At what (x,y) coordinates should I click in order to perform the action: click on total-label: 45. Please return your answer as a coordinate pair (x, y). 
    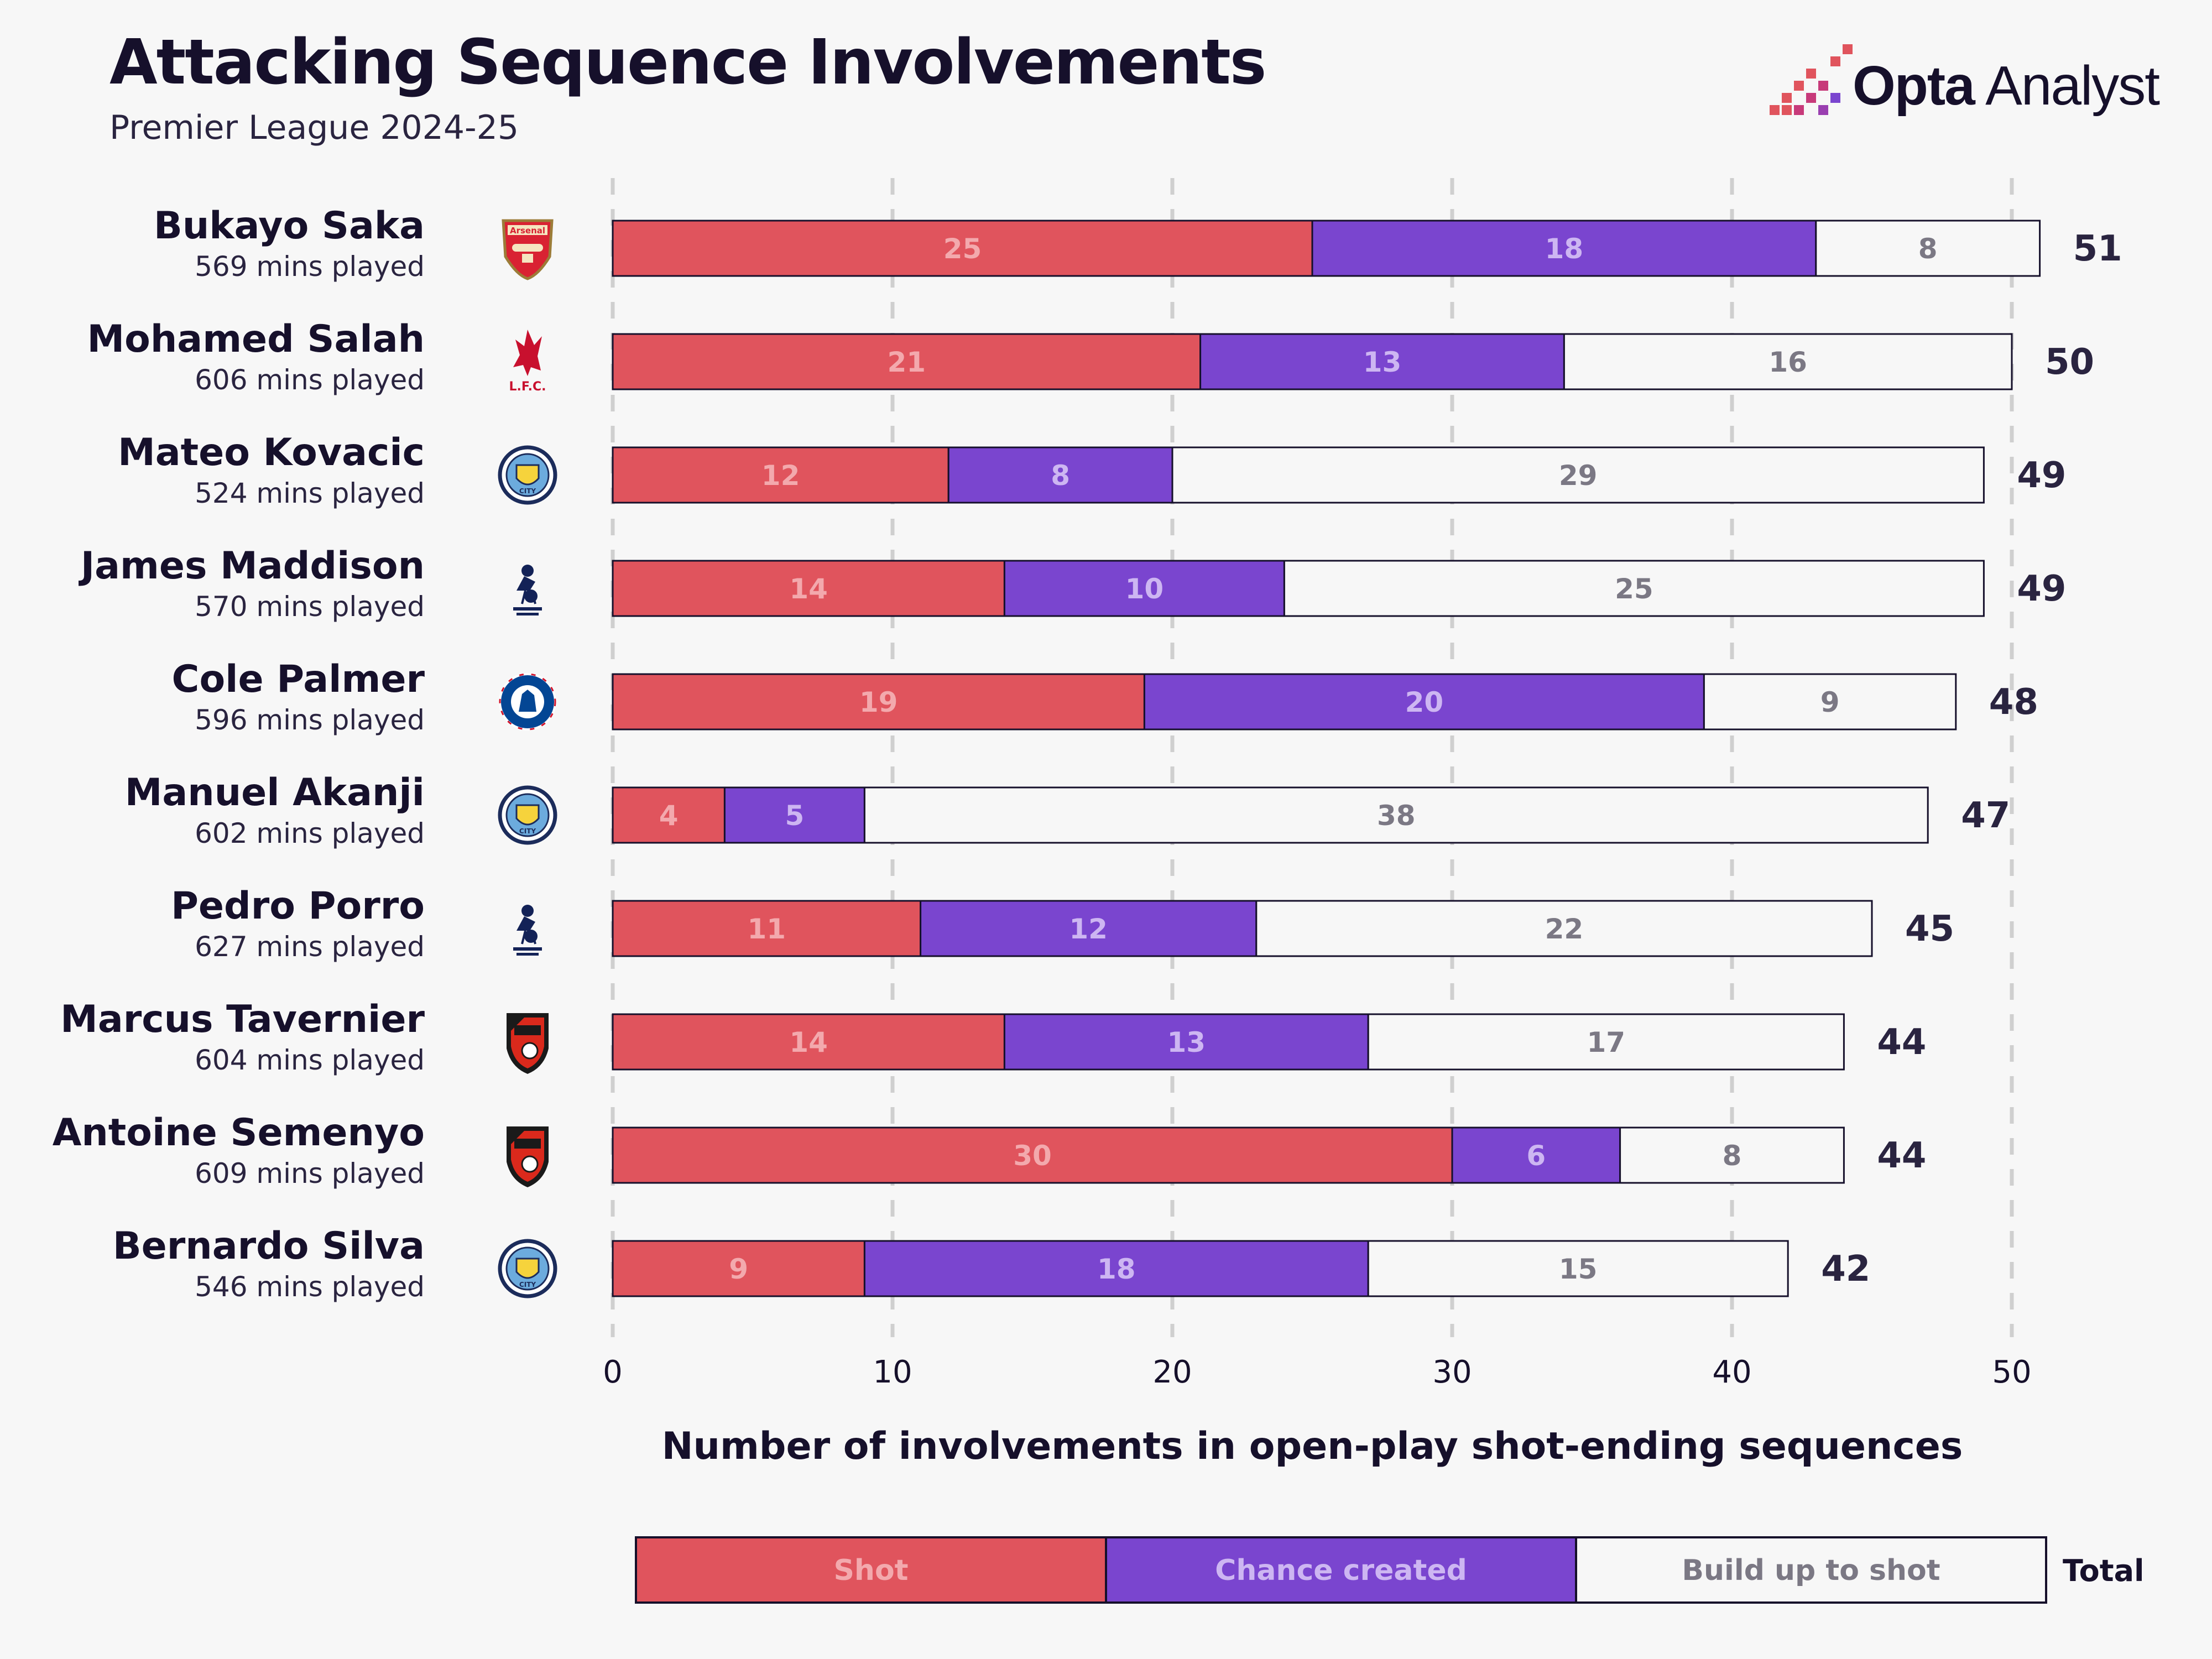
    Looking at the image, I should click on (1930, 930).